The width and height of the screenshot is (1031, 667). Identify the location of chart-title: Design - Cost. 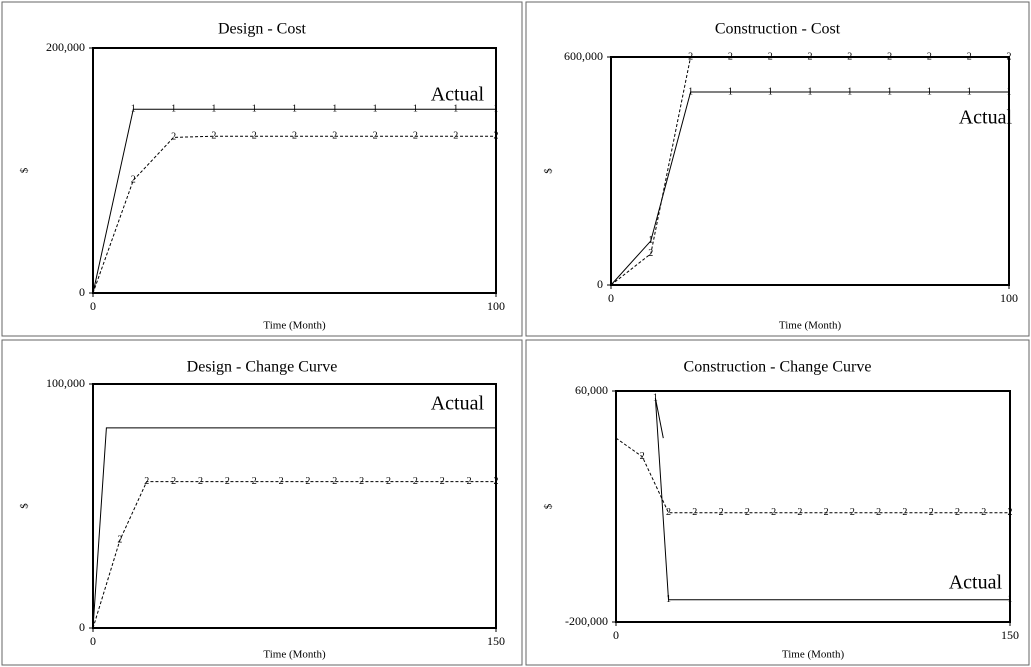
(262, 29).